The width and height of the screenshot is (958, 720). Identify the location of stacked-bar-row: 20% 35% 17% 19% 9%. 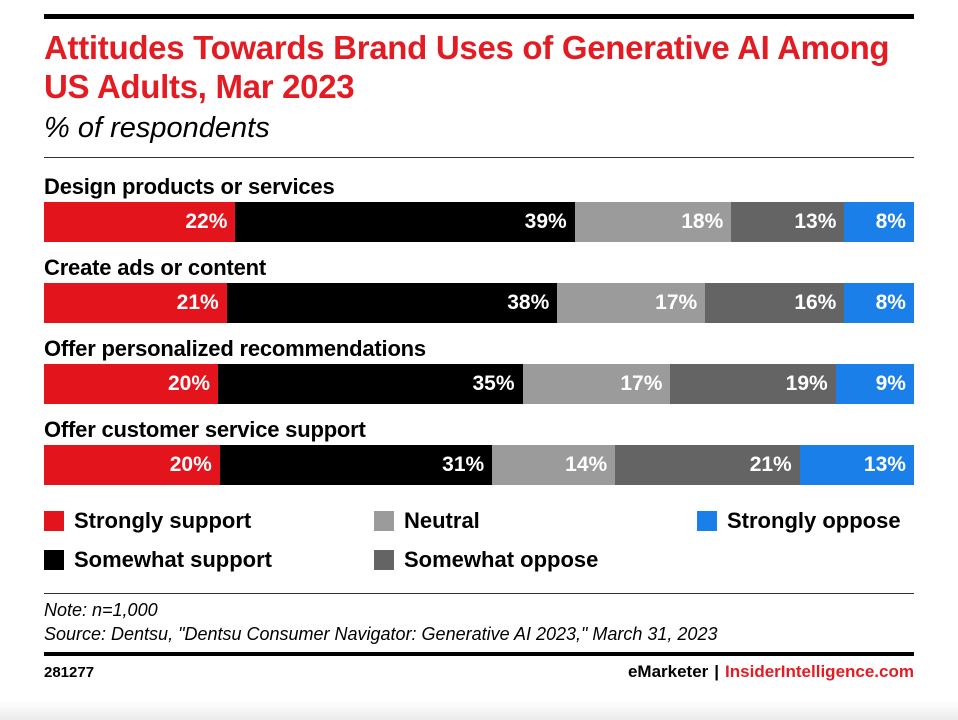
(479, 384).